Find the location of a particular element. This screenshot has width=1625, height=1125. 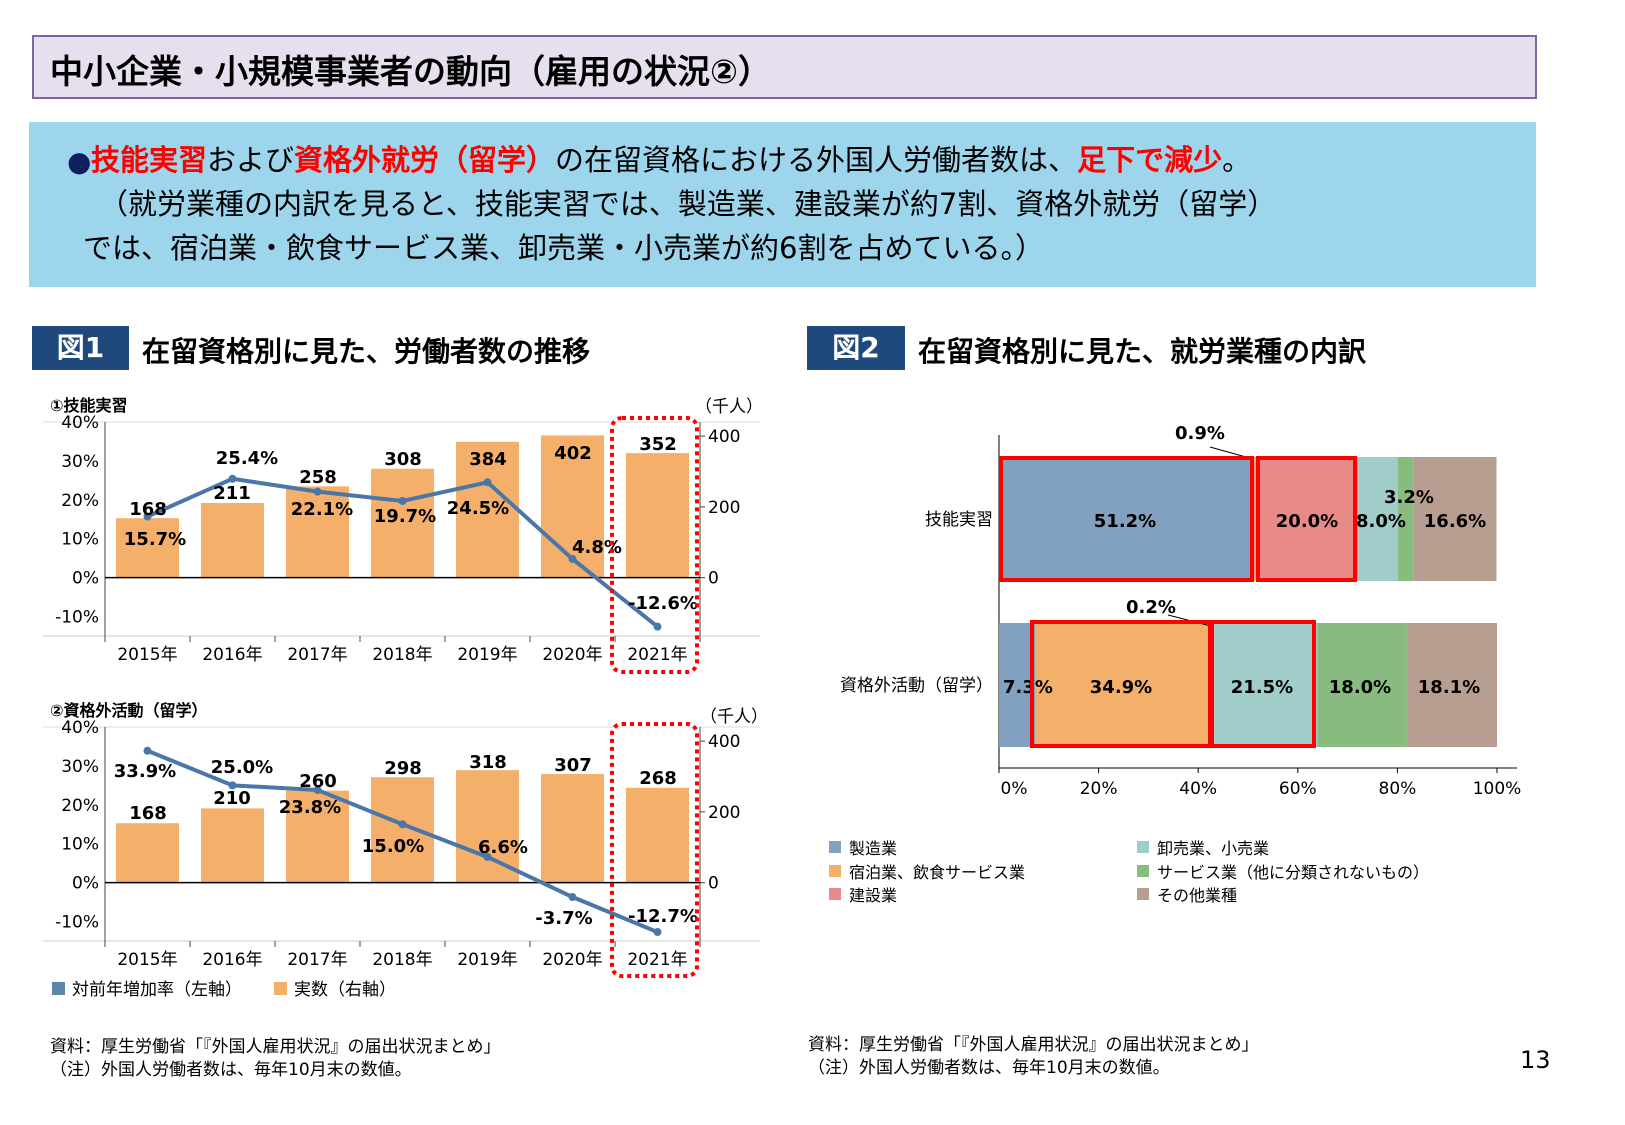

left-tick-label: -10% is located at coordinates (77, 923).